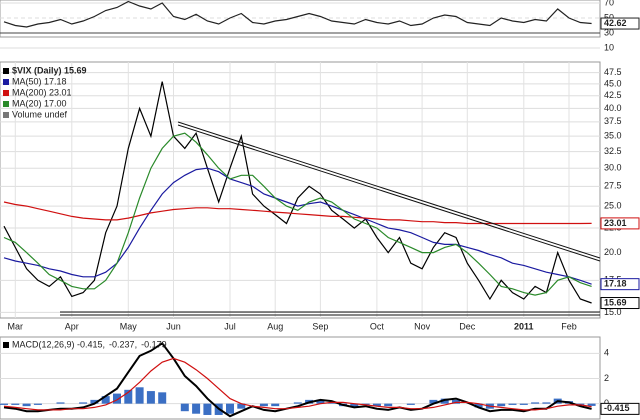  I want to click on x-tick-label: Jun, so click(173, 326).